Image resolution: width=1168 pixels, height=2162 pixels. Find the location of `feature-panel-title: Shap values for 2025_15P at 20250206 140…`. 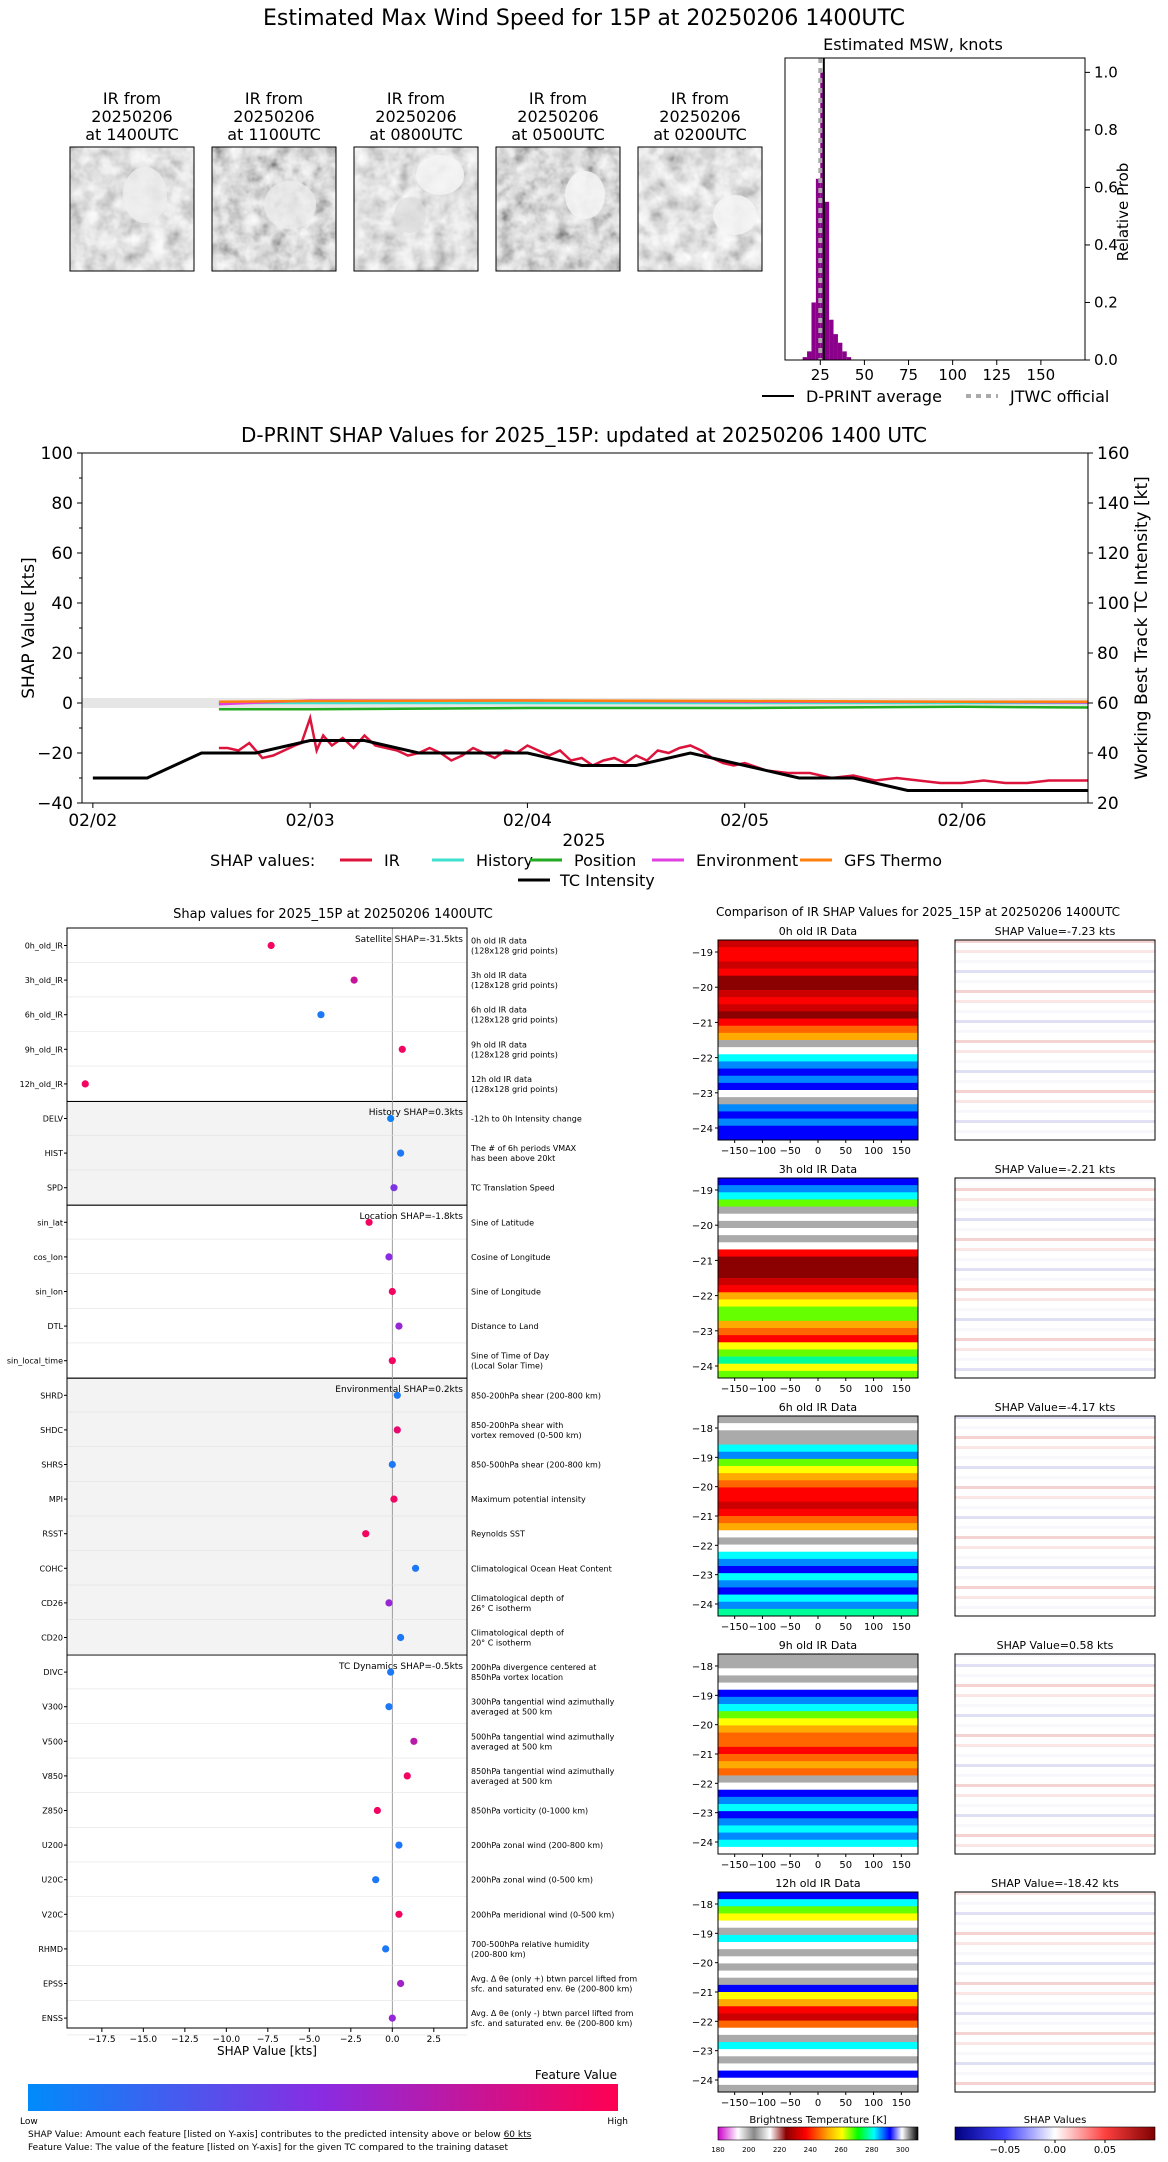

feature-panel-title: Shap values for 2025_15P at 20250206 140… is located at coordinates (333, 914).